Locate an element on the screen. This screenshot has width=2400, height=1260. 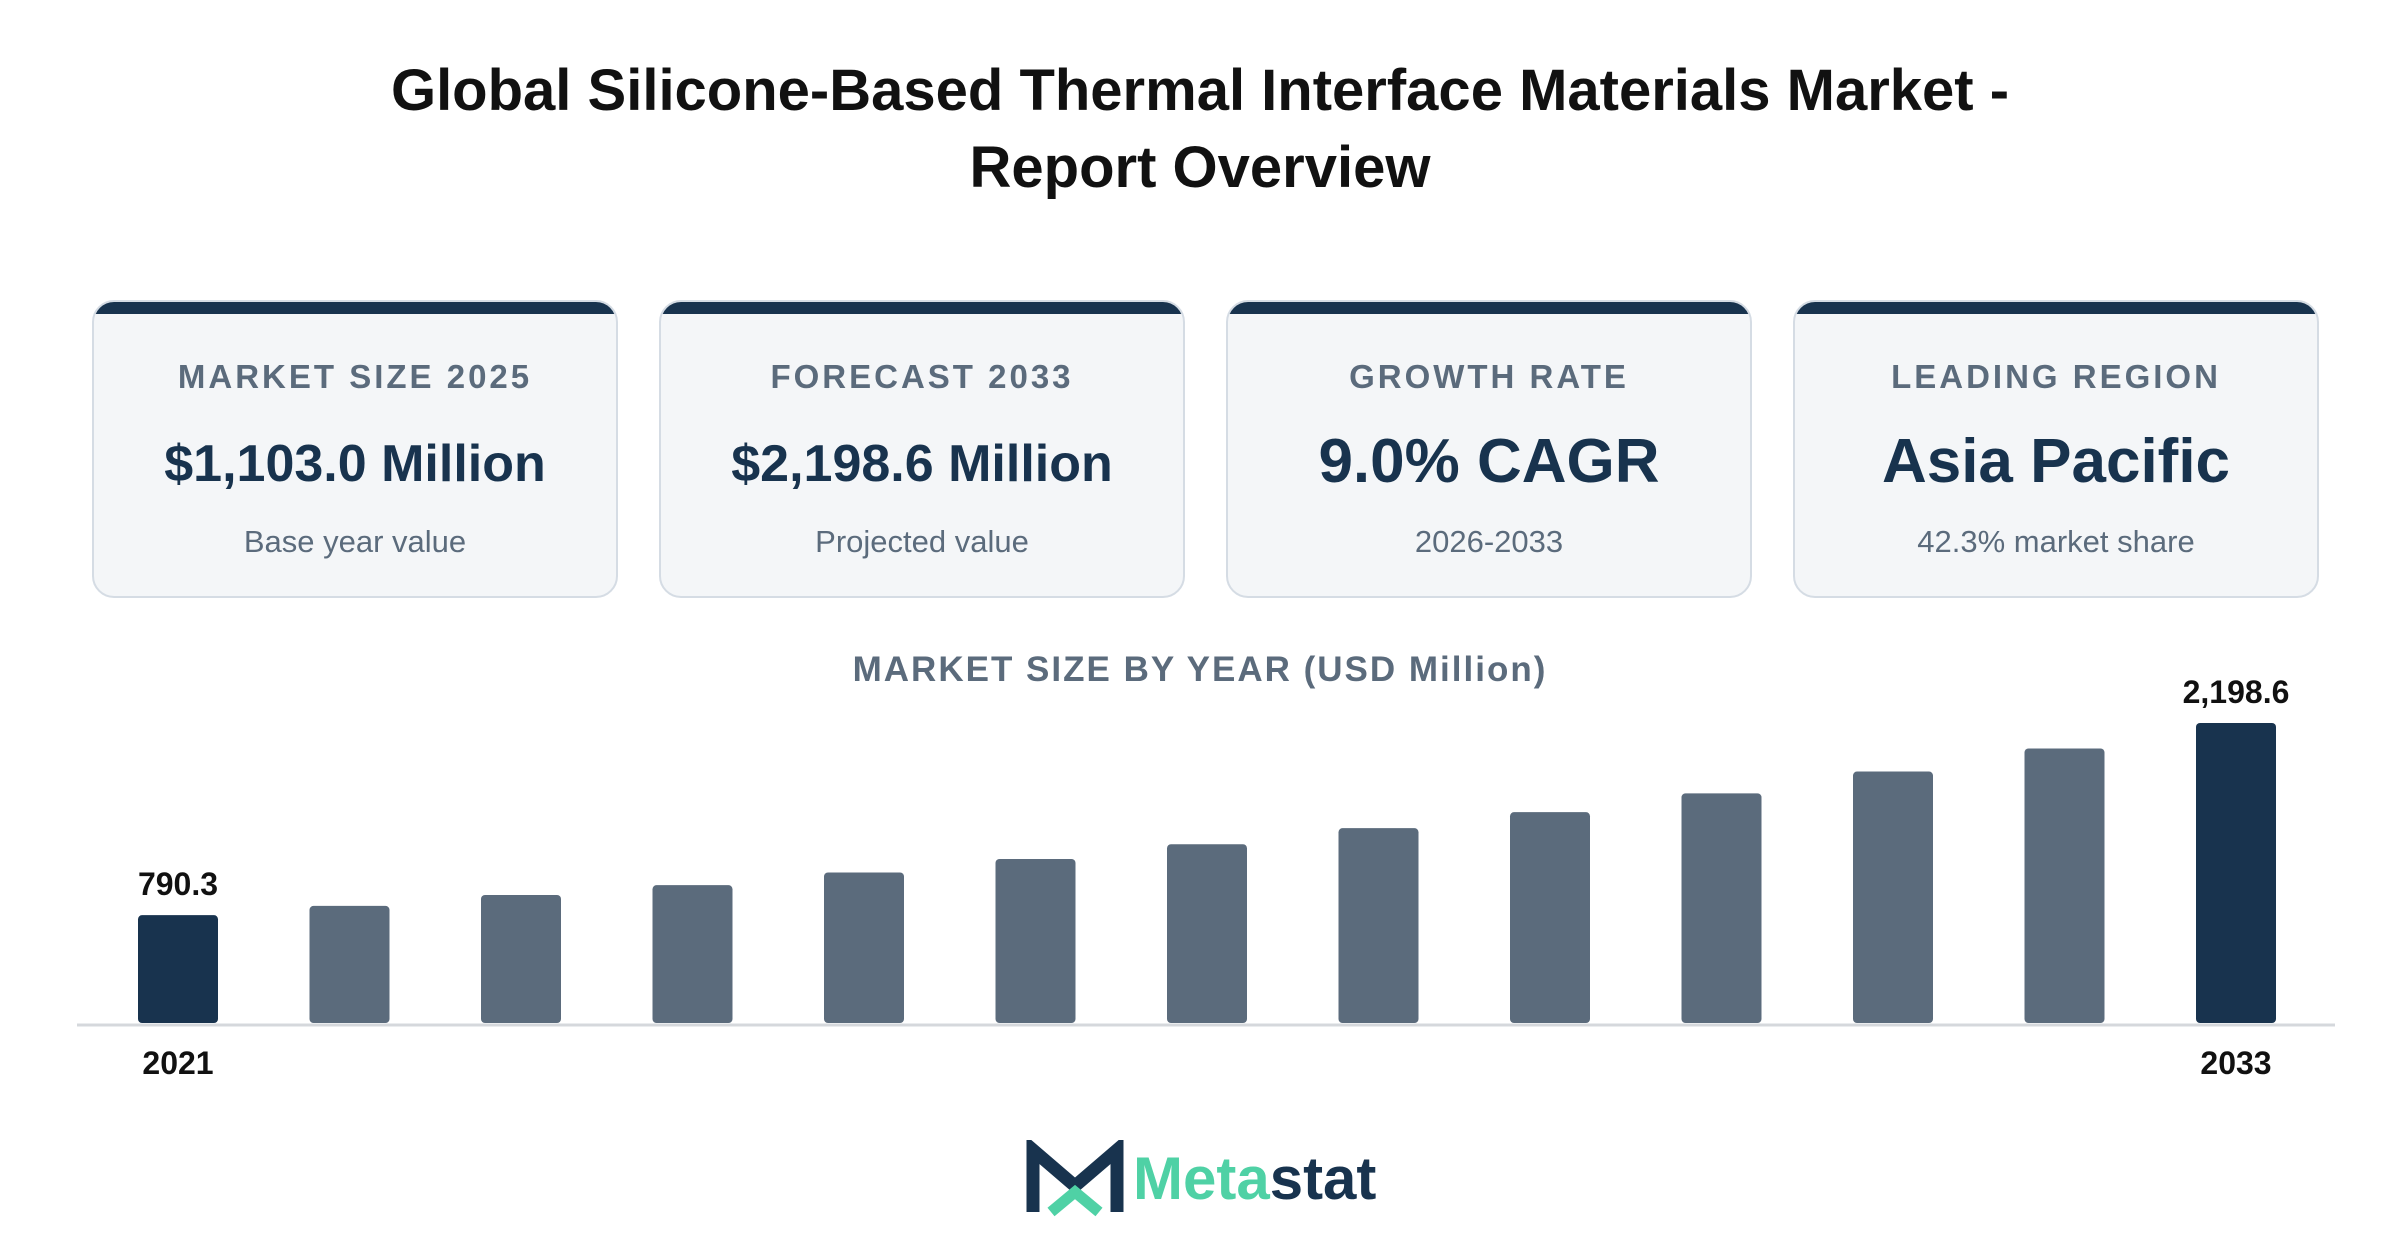
bar-2028 is located at coordinates (1378, 925).